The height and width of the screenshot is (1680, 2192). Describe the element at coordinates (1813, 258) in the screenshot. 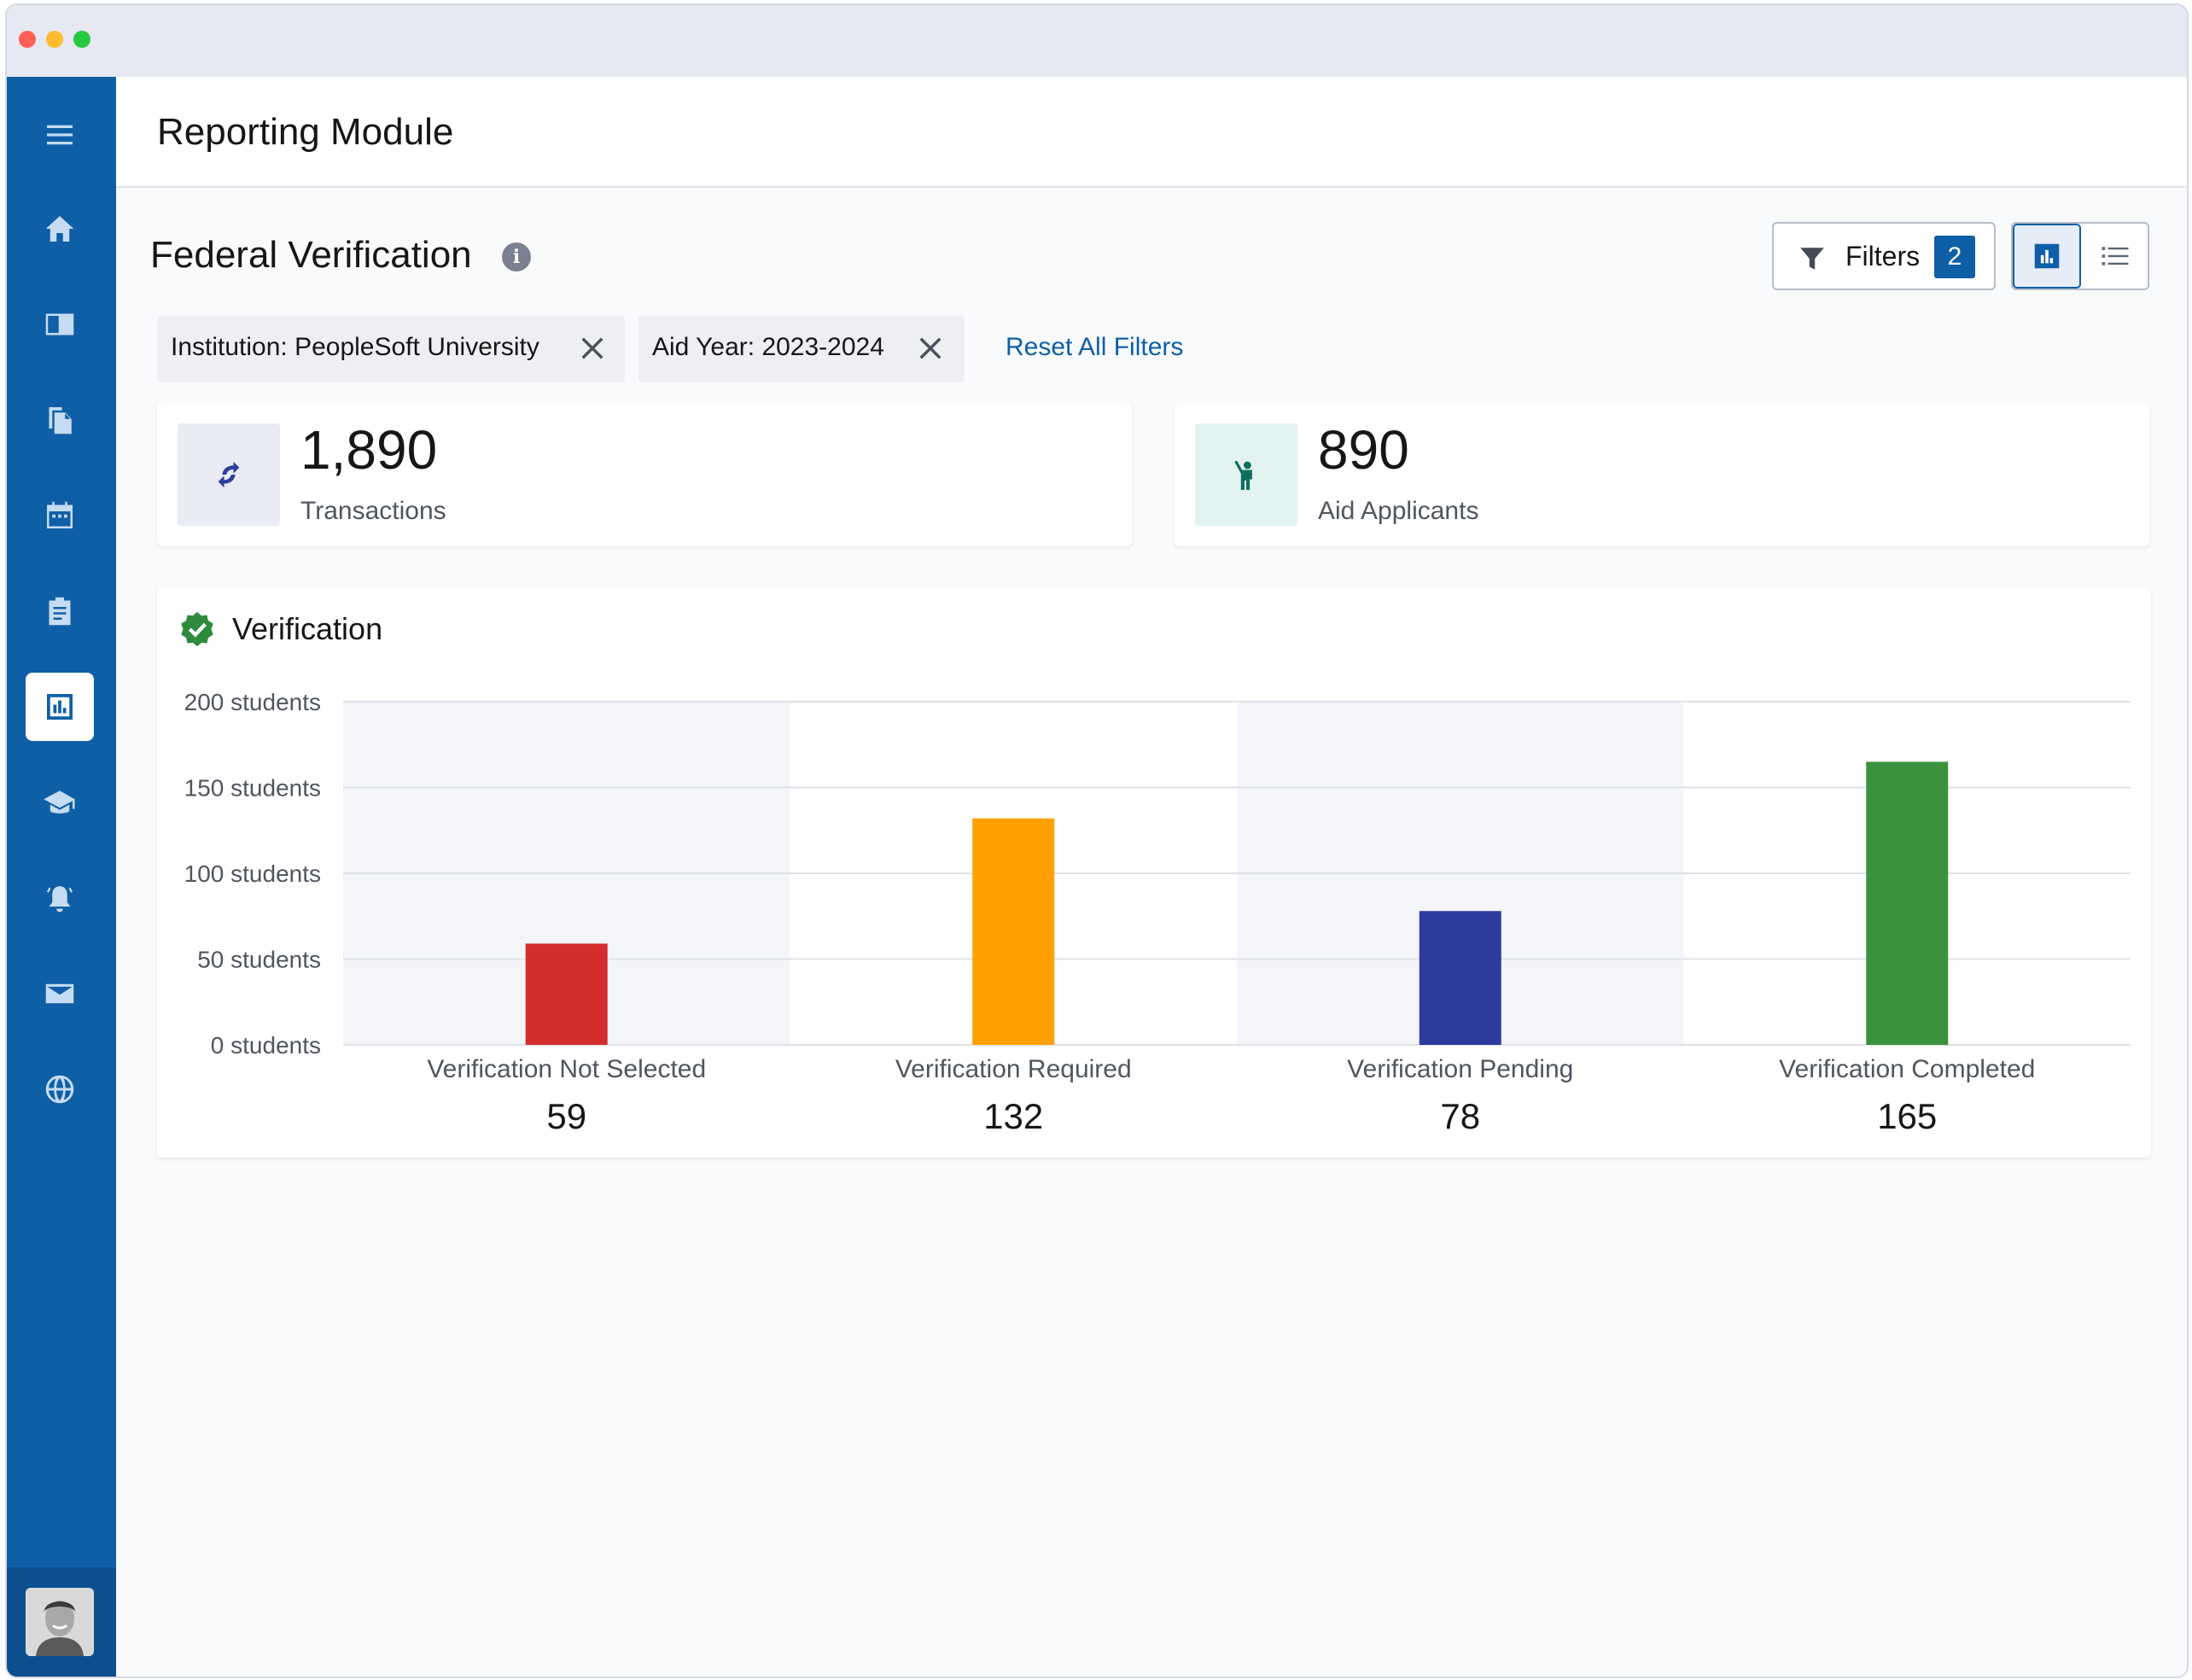

I see `filter-icon` at that location.